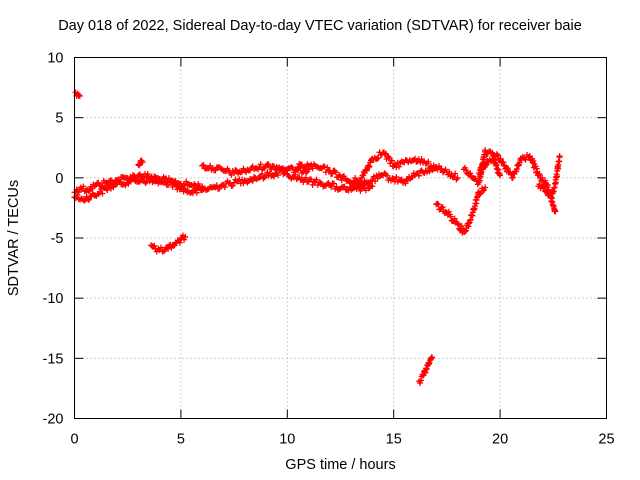  What do you see at coordinates (74, 440) in the screenshot?
I see `x-tick-label: 0` at bounding box center [74, 440].